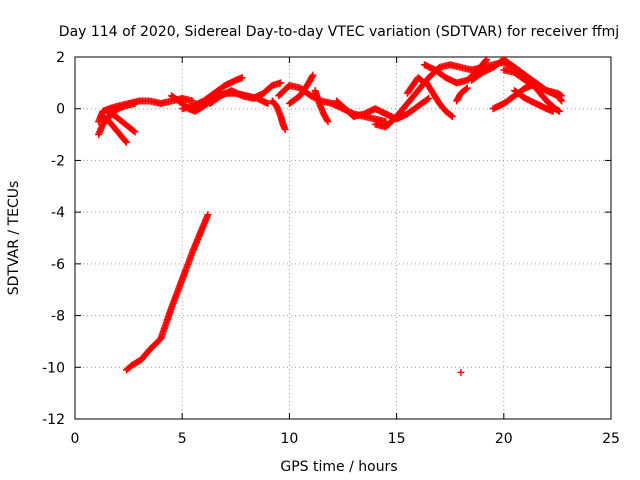 The image size is (640, 480). What do you see at coordinates (338, 467) in the screenshot?
I see `x-axis-label: GPS time / hours` at bounding box center [338, 467].